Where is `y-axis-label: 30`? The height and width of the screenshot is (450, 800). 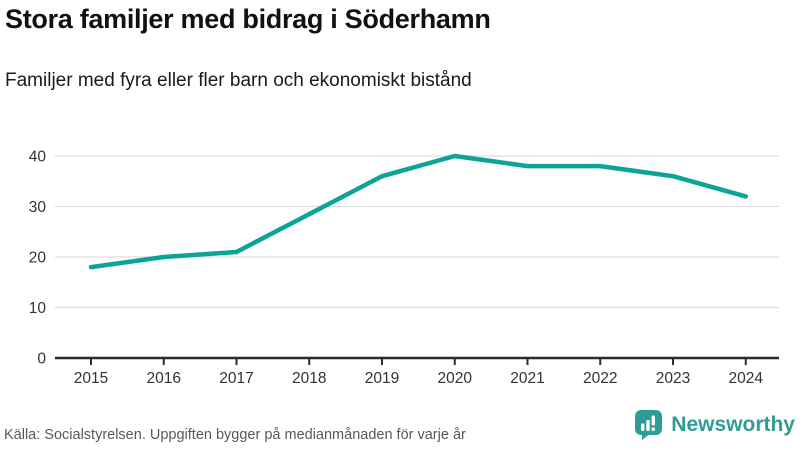 y-axis-label: 30 is located at coordinates (38, 207).